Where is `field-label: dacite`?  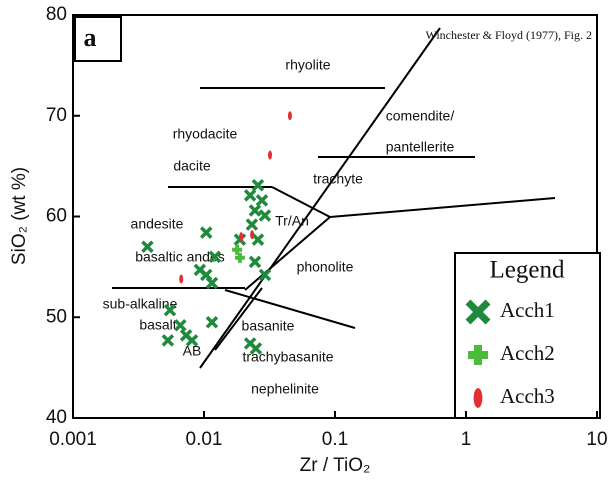
field-label: dacite is located at coordinates (192, 166).